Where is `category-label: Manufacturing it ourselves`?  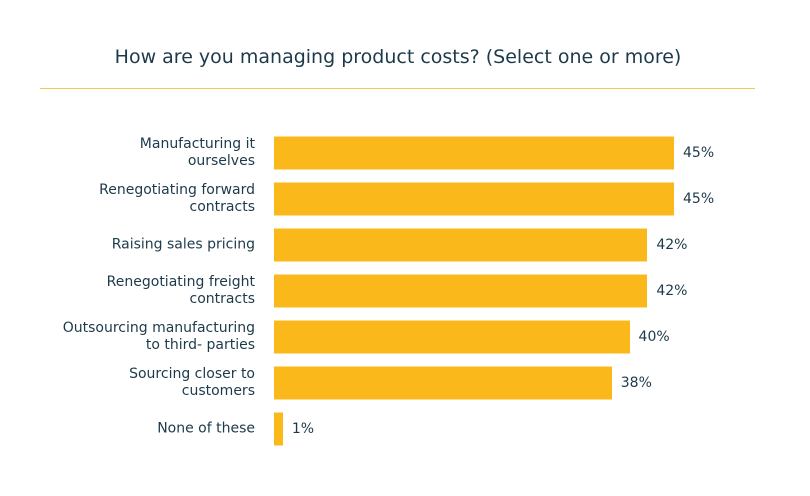 category-label: Manufacturing it ourselves is located at coordinates (197, 152).